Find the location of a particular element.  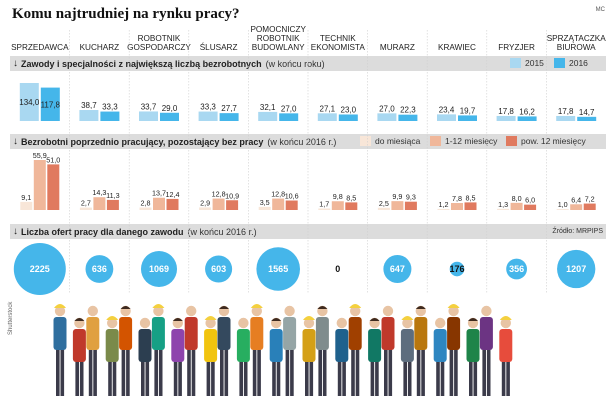

profession-header: SPRZĄTACZKA BIUROWA is located at coordinates (576, 43).